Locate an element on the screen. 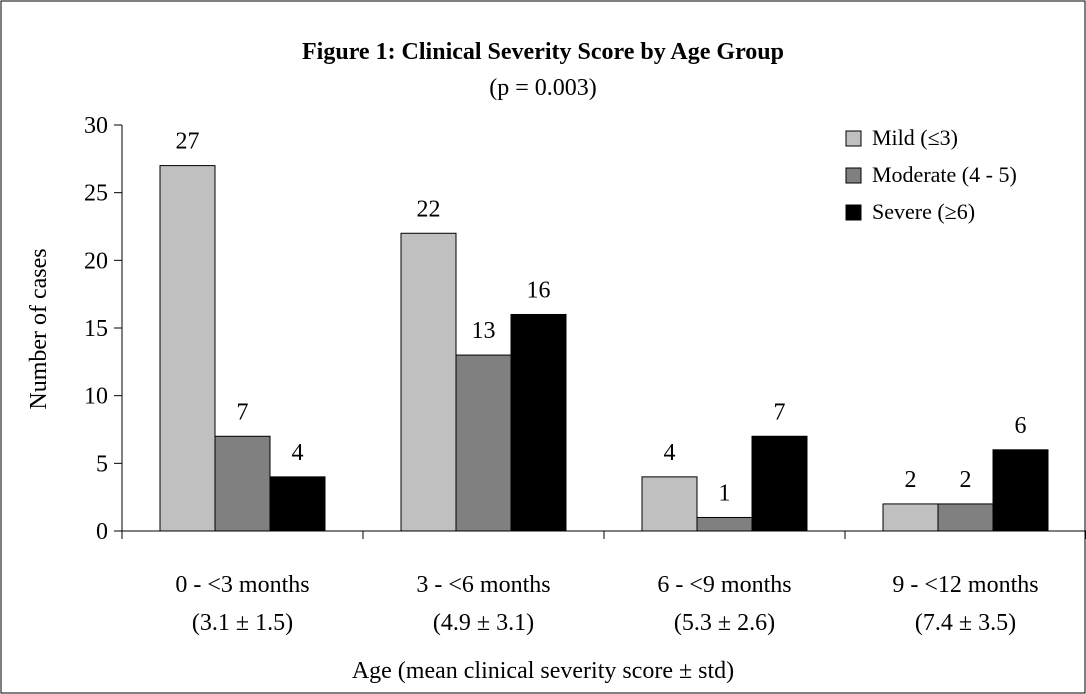  data-label: 6 is located at coordinates (1021, 426).